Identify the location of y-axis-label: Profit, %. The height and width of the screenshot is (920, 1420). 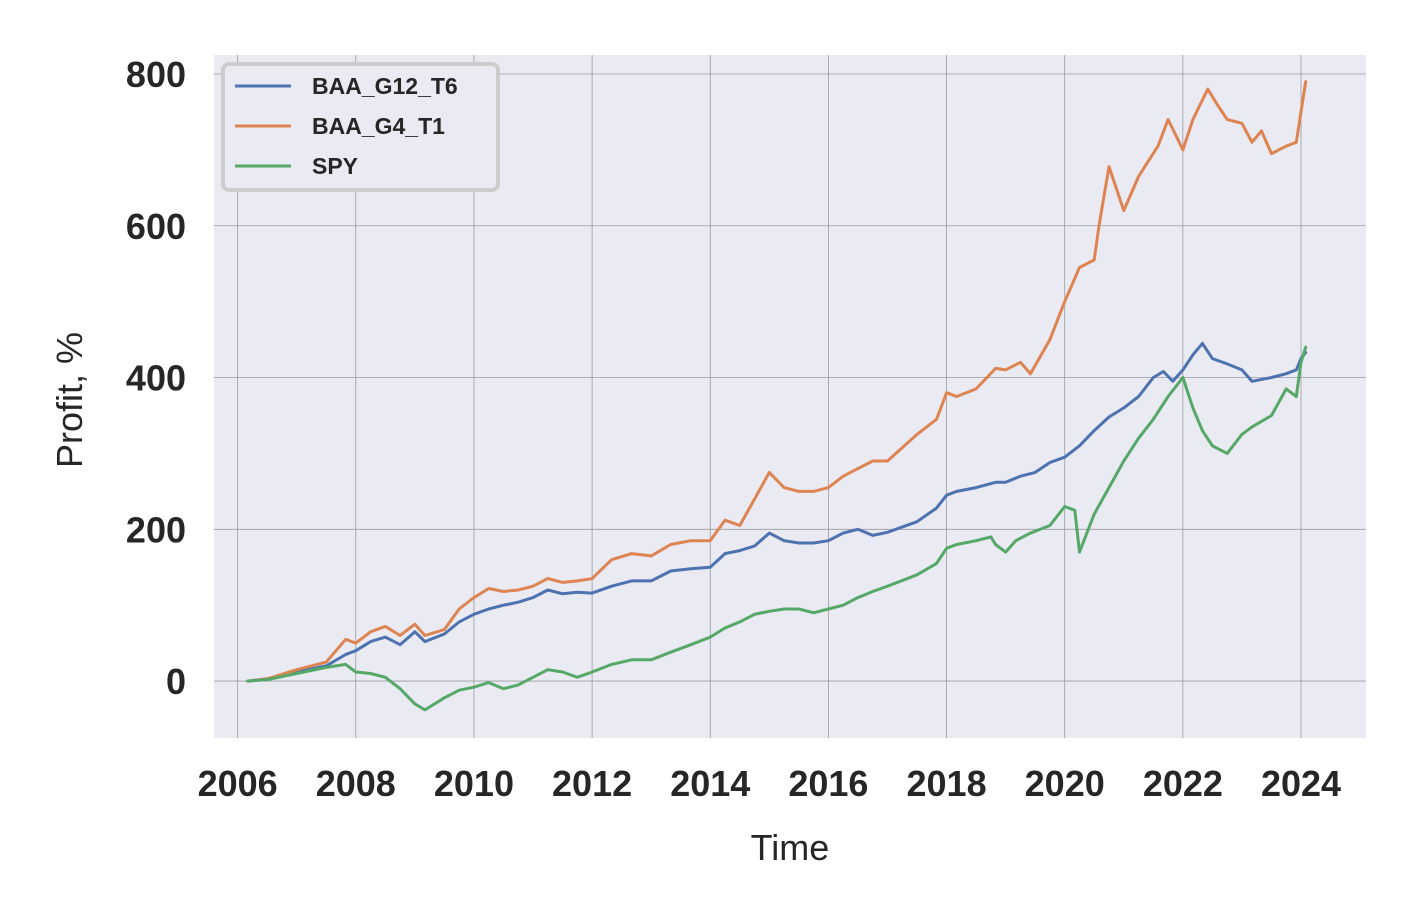
(69, 400).